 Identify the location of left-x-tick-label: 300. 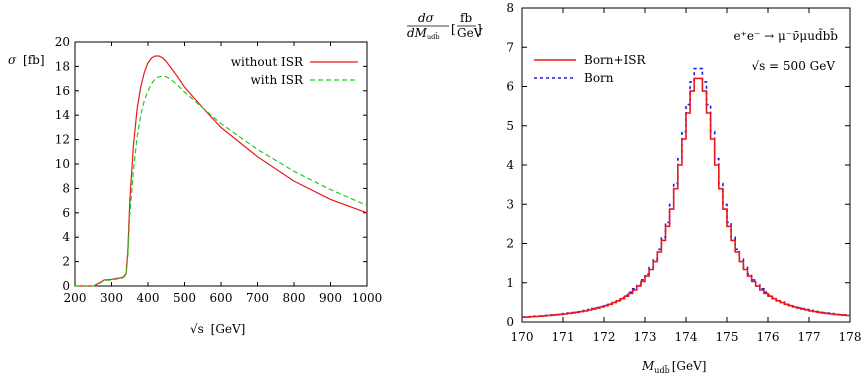
(111, 298).